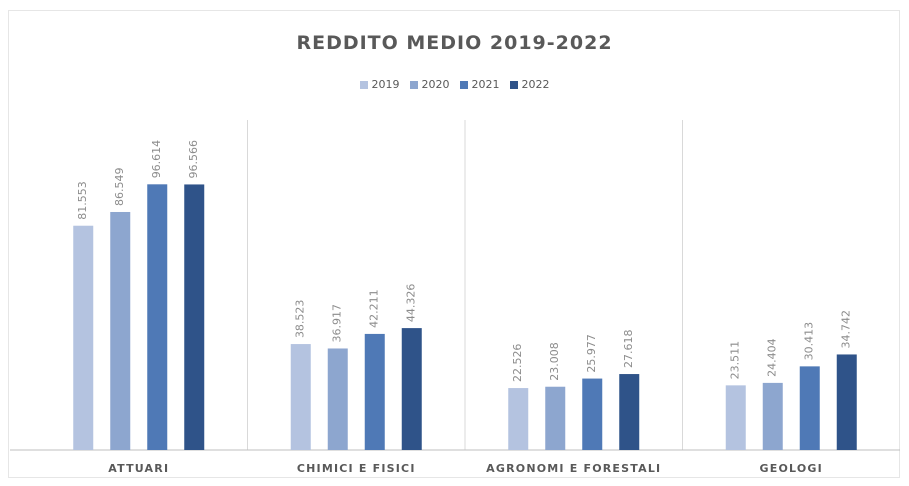  I want to click on data-label-2020-1: 36.917, so click(337, 323).